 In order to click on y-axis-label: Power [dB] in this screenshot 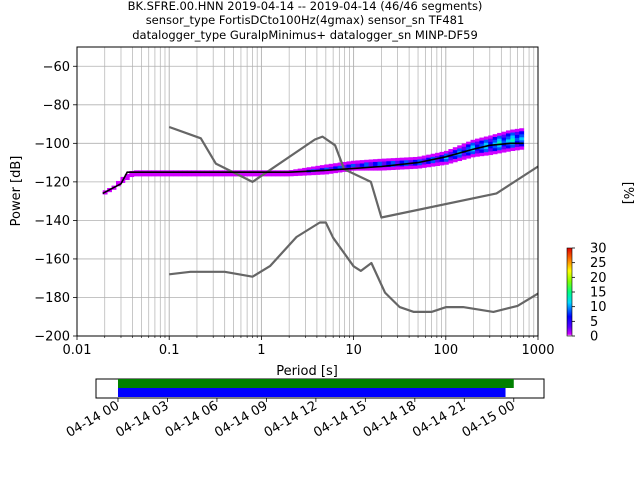, I will do `click(16, 191)`.